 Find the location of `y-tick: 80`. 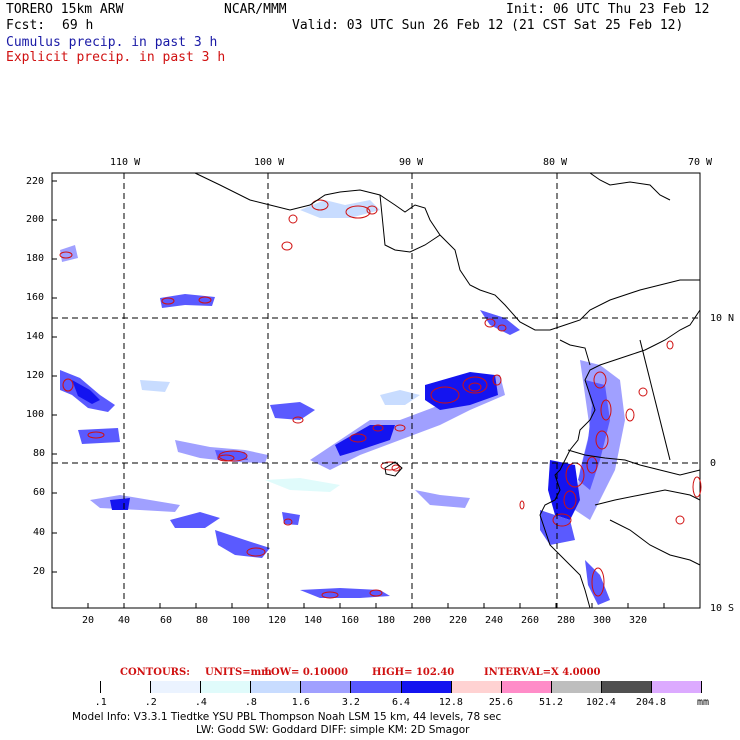

y-tick: 80 is located at coordinates (39, 453).